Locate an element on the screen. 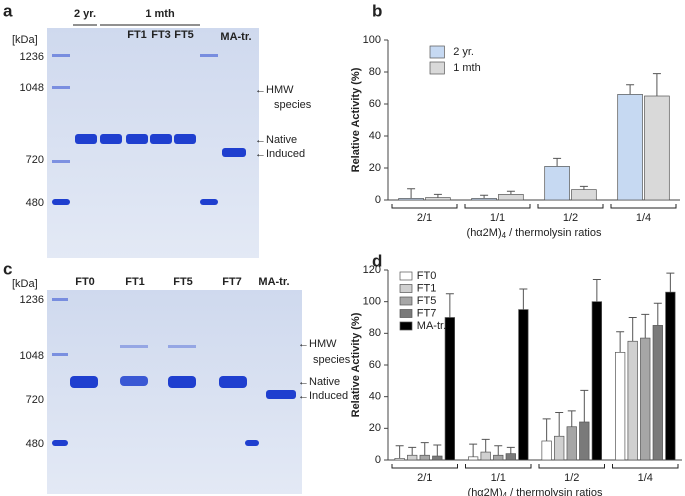 This screenshot has width=685, height=496. lane-label: FT3 is located at coordinates (161, 35).